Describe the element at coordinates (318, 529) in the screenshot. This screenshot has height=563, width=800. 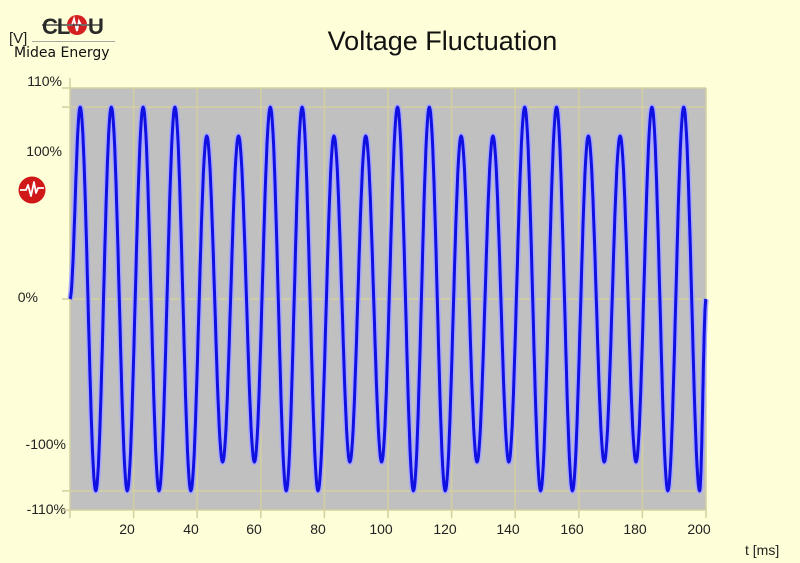
I see `x-tick: 80` at that location.